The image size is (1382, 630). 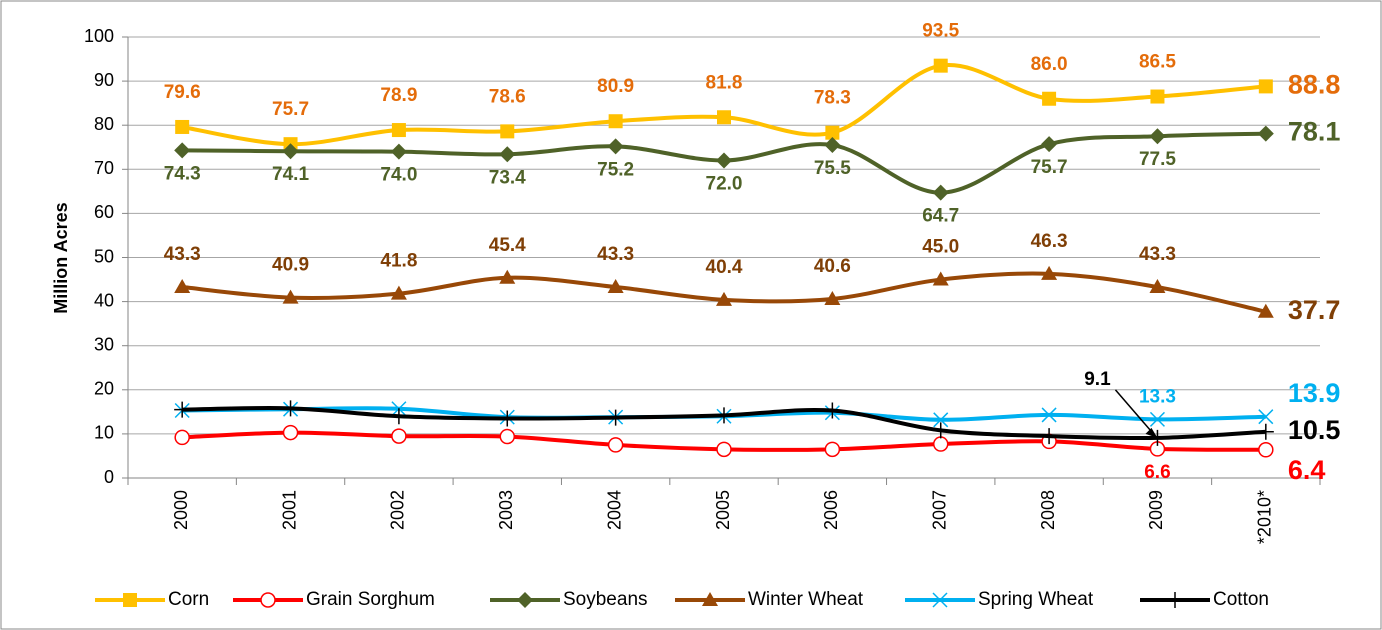 What do you see at coordinates (1314, 310) in the screenshot?
I see `value-label: 37.7` at bounding box center [1314, 310].